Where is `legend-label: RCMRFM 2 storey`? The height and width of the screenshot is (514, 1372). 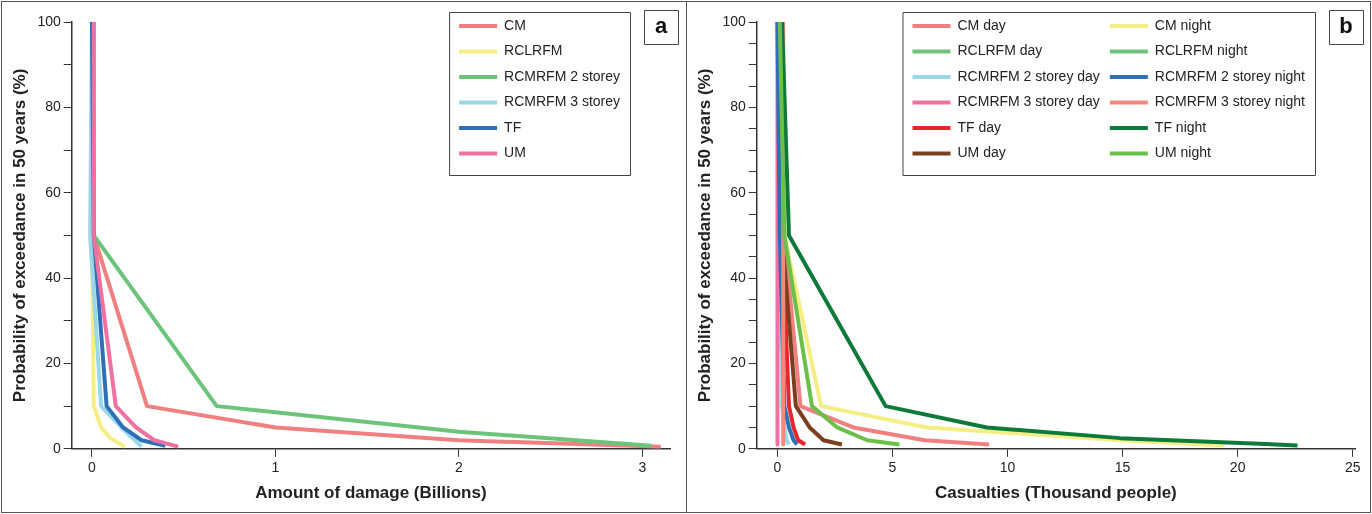 legend-label: RCMRFM 2 storey is located at coordinates (562, 75).